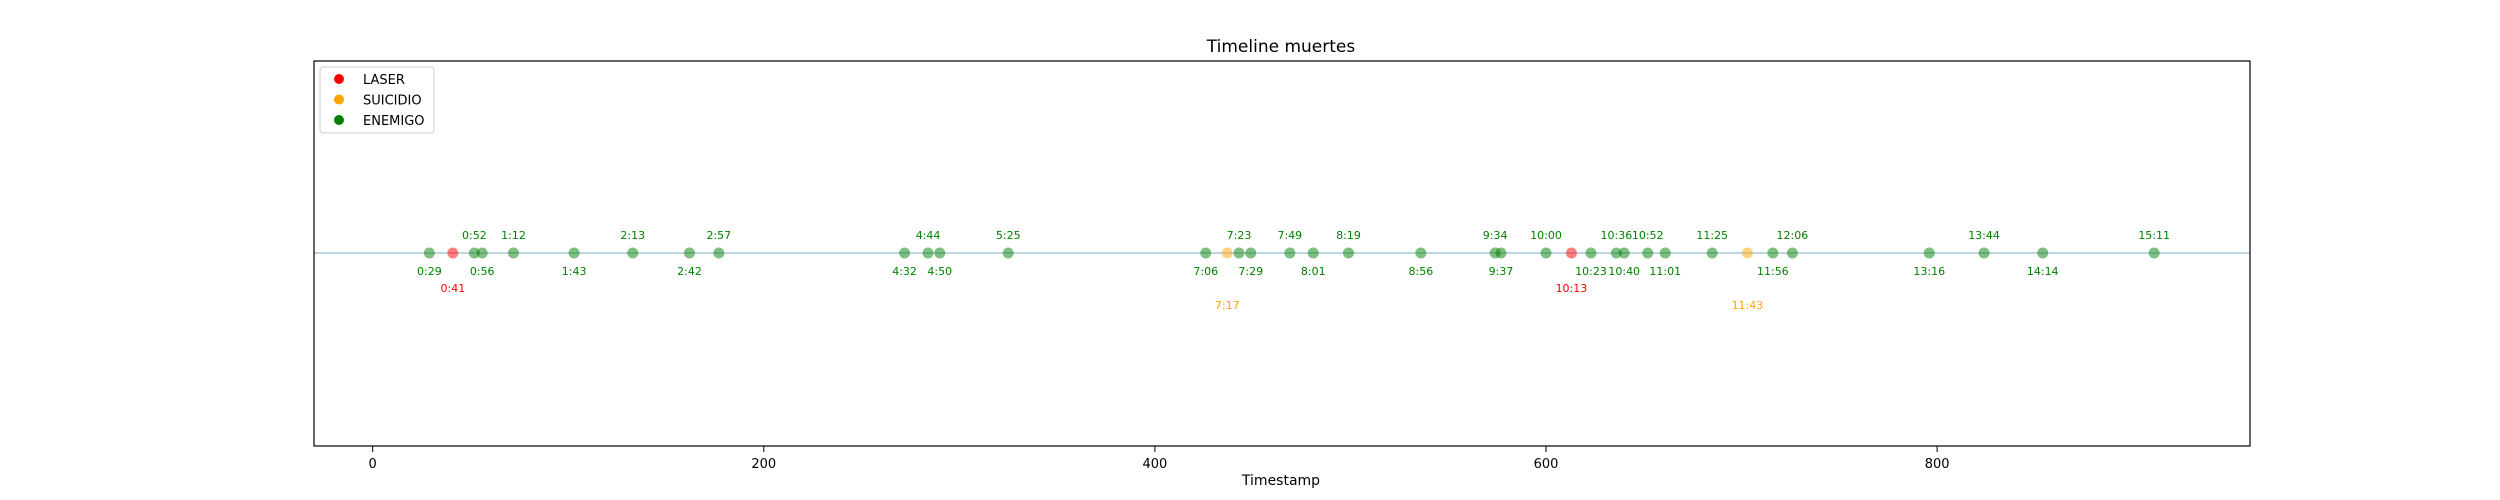  I want to click on data-label: 11:01, so click(1665, 271).